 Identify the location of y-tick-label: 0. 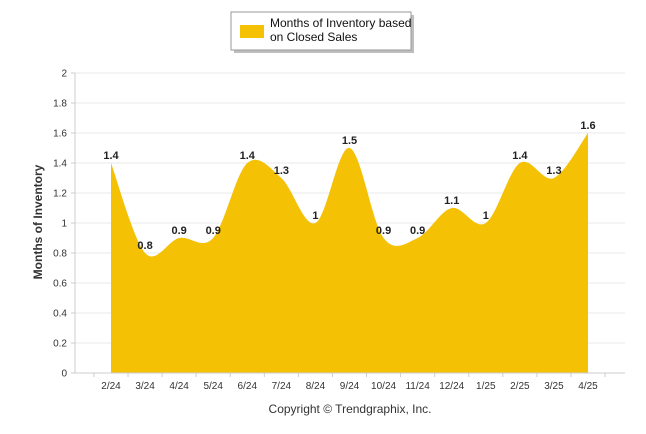
(64, 374).